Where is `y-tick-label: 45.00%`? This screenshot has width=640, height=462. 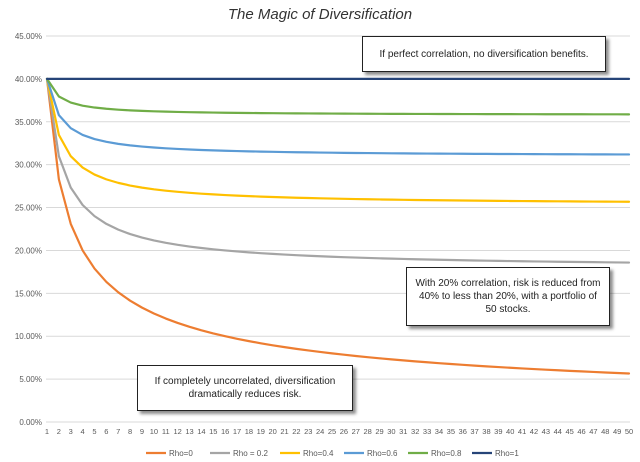
y-tick-label: 45.00% is located at coordinates (28, 36).